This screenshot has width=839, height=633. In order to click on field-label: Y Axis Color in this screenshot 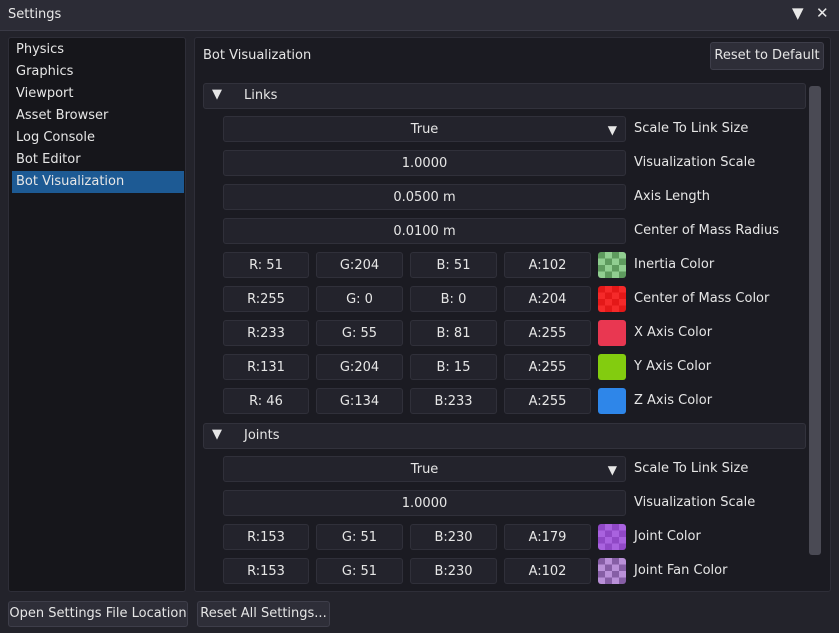, I will do `click(673, 366)`.